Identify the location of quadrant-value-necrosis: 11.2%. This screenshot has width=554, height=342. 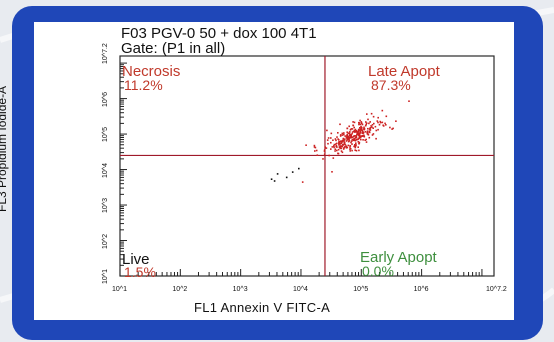
(143, 85).